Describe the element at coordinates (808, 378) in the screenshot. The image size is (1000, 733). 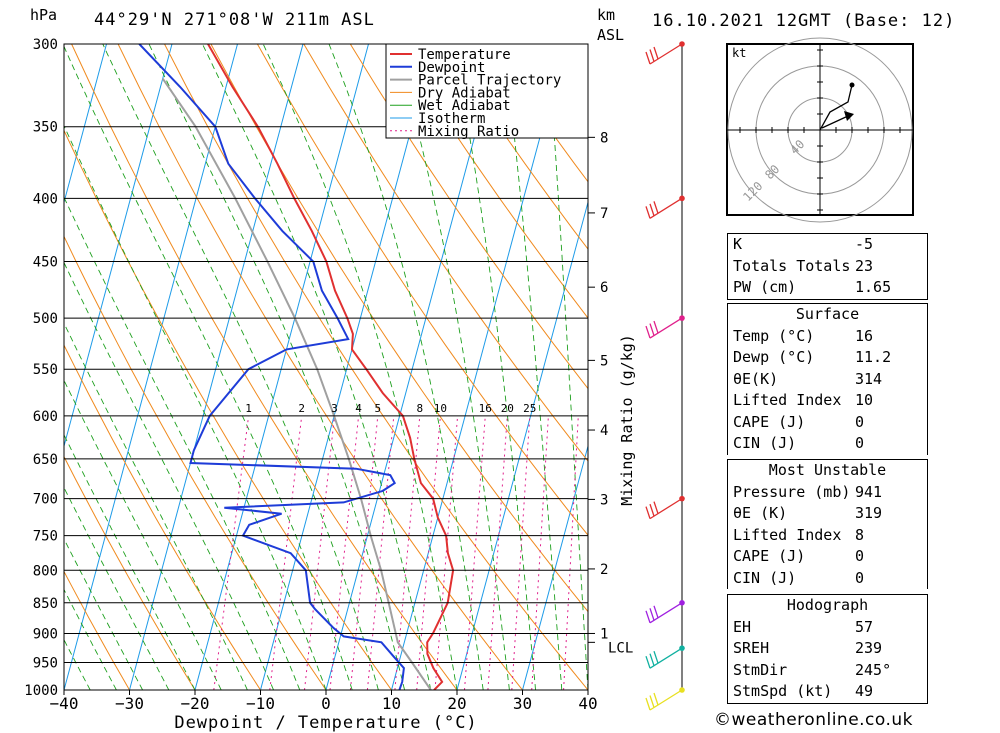
I see `surface-row: θE(K) 314` at that location.